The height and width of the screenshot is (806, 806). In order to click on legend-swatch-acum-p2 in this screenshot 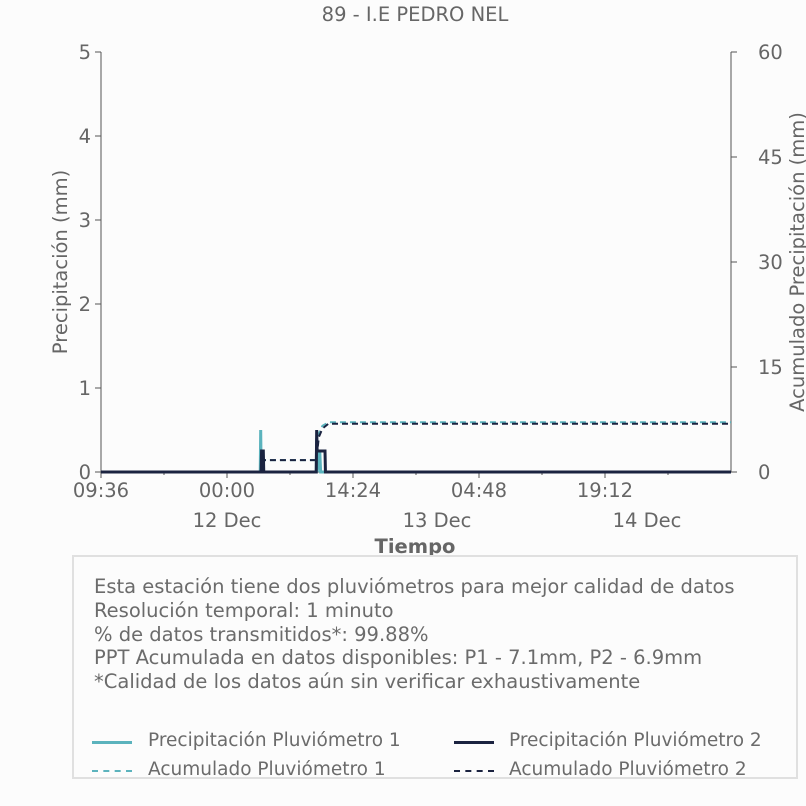, I will do `click(474, 771)`.